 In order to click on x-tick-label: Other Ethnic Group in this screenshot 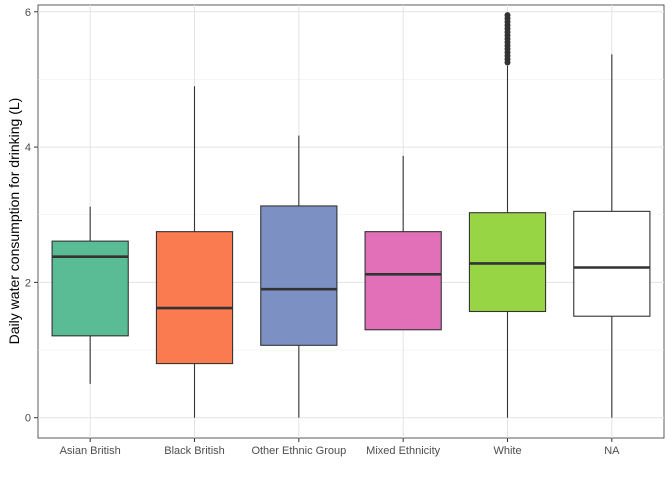, I will do `click(298, 451)`.